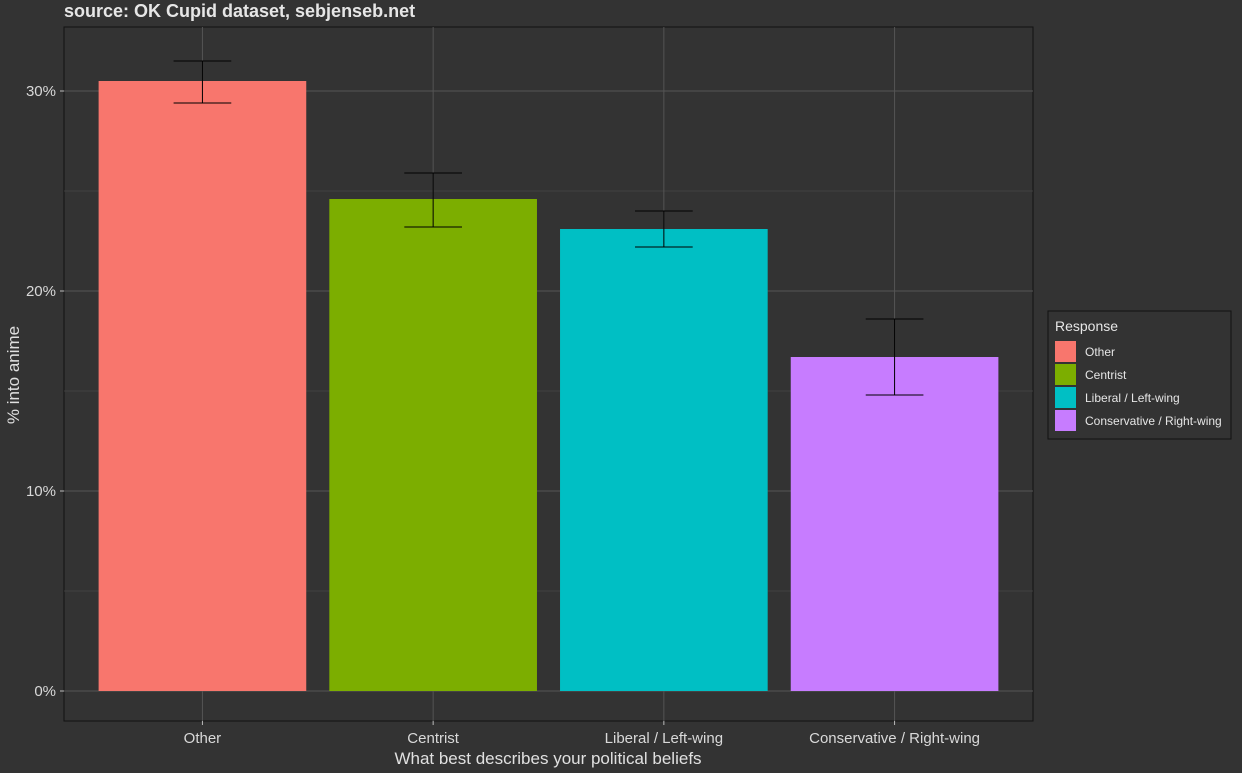 This screenshot has height=773, width=1242. Describe the element at coordinates (1106, 375) in the screenshot. I see `legend-item-label: Centrist` at that location.